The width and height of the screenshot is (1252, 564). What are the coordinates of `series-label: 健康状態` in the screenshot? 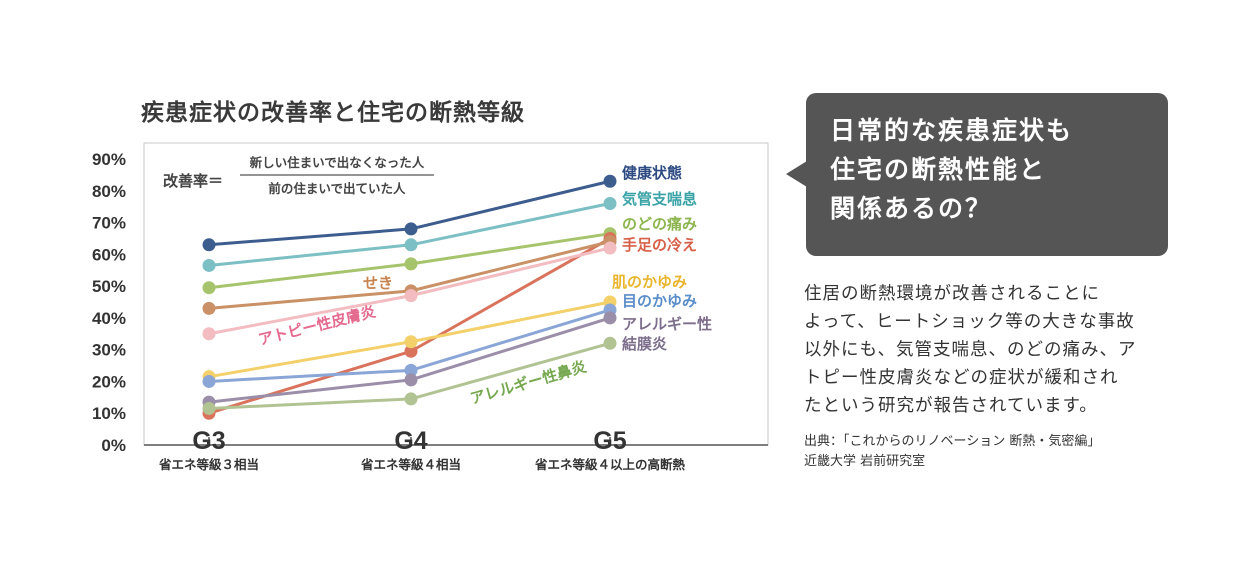 It's located at (652, 173).